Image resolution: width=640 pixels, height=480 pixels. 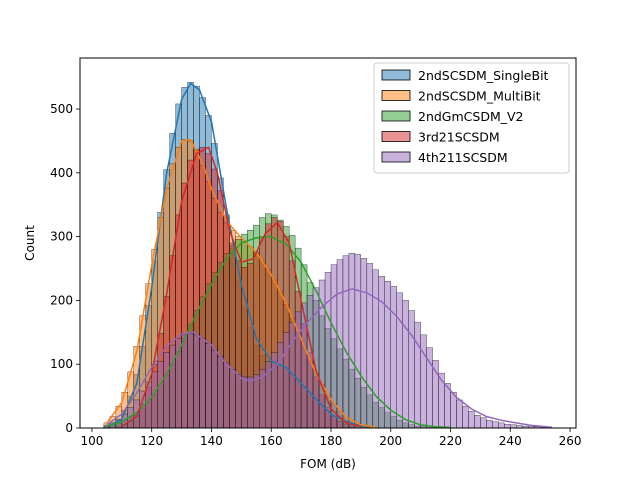 I want to click on legend-label: 2ndSCSDM_MultiBit, so click(x=479, y=96).